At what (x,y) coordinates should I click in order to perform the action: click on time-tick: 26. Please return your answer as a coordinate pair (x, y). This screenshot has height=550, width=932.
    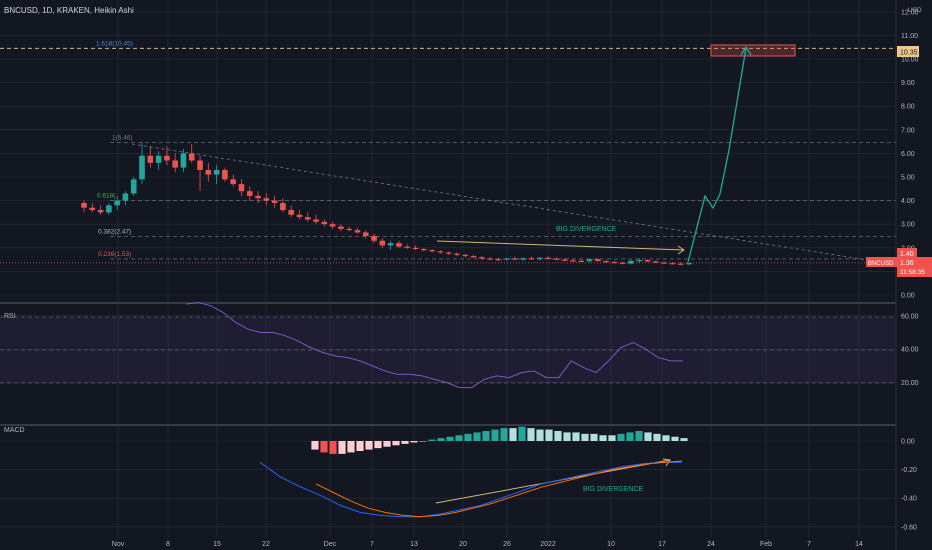
    Looking at the image, I should click on (507, 544).